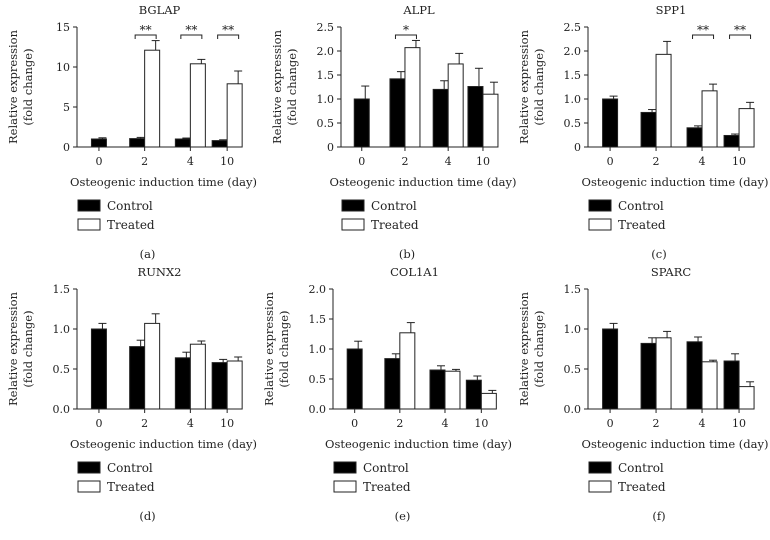  What do you see at coordinates (148, 254) in the screenshot?
I see `panel-label: (a)` at bounding box center [148, 254].